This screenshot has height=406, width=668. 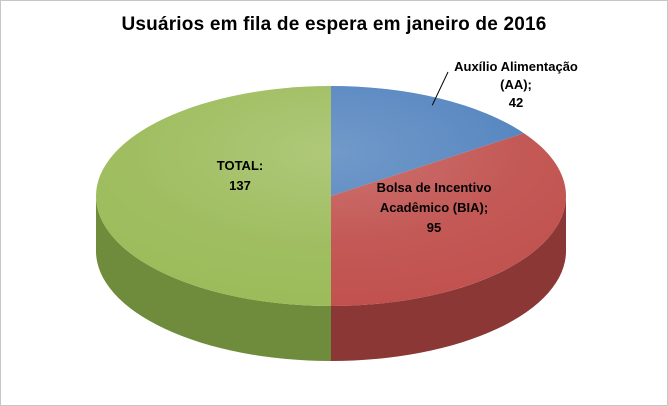 I want to click on pie-side-bia, so click(x=448, y=278).